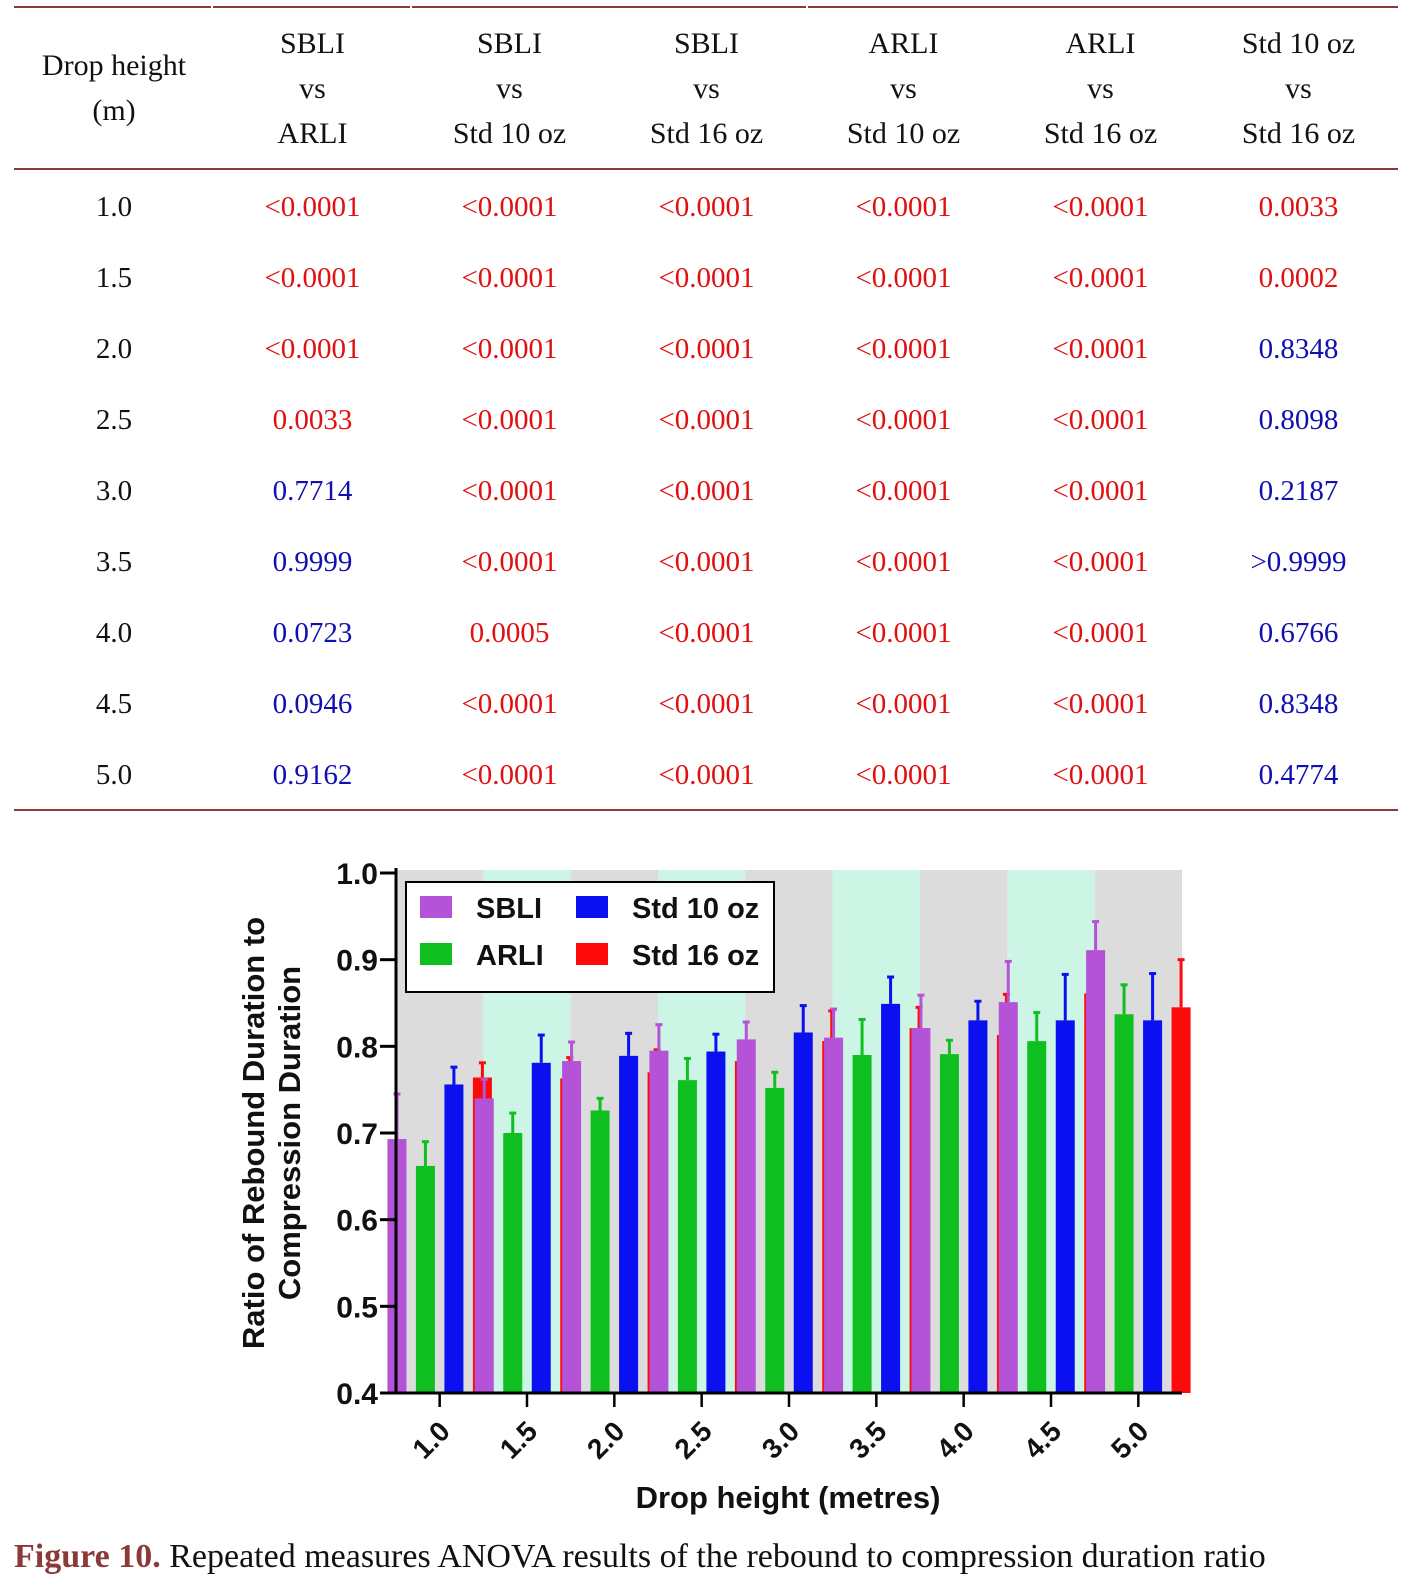 This screenshot has width=1424, height=1576. Describe the element at coordinates (114, 349) in the screenshot. I see `drop-height-cell: 2.0` at that location.